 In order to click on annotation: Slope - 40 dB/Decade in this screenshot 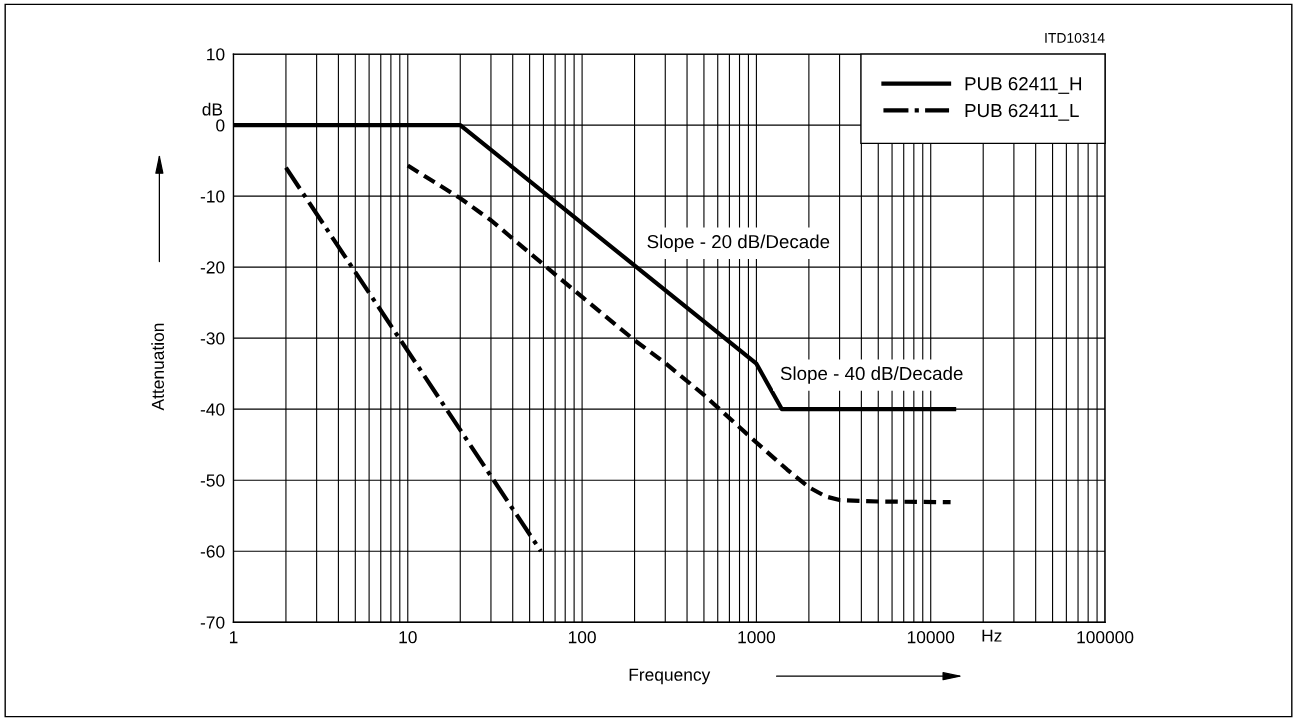, I will do `click(871, 375)`.